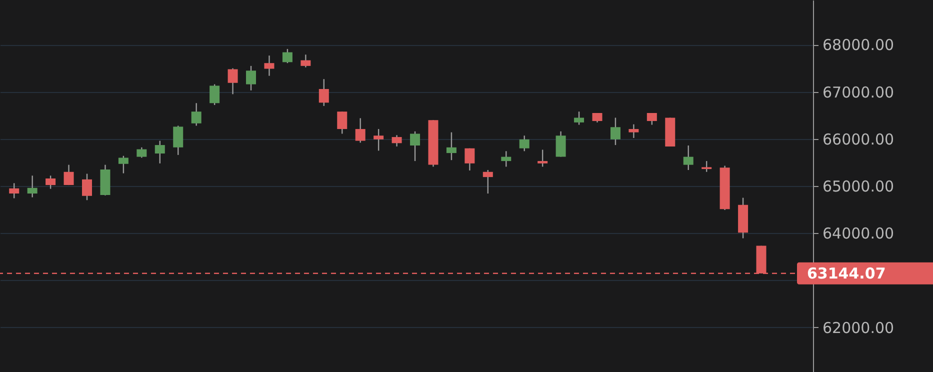  Describe the element at coordinates (858, 45) in the screenshot. I see `y-tick-label: 68000.00` at that location.